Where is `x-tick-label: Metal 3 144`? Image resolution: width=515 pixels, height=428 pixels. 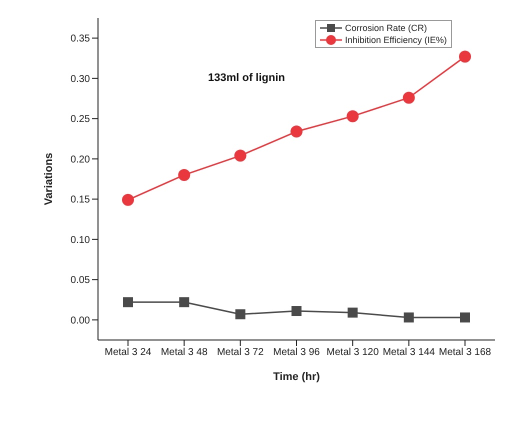
x-tick-label: Metal 3 144 is located at coordinates (409, 352).